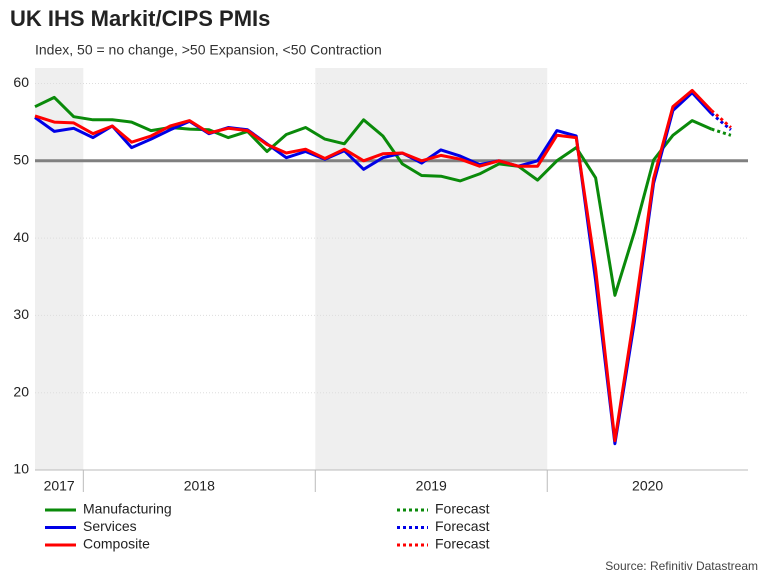 The width and height of the screenshot is (768, 576). I want to click on x-tick-label: 2018, so click(199, 486).